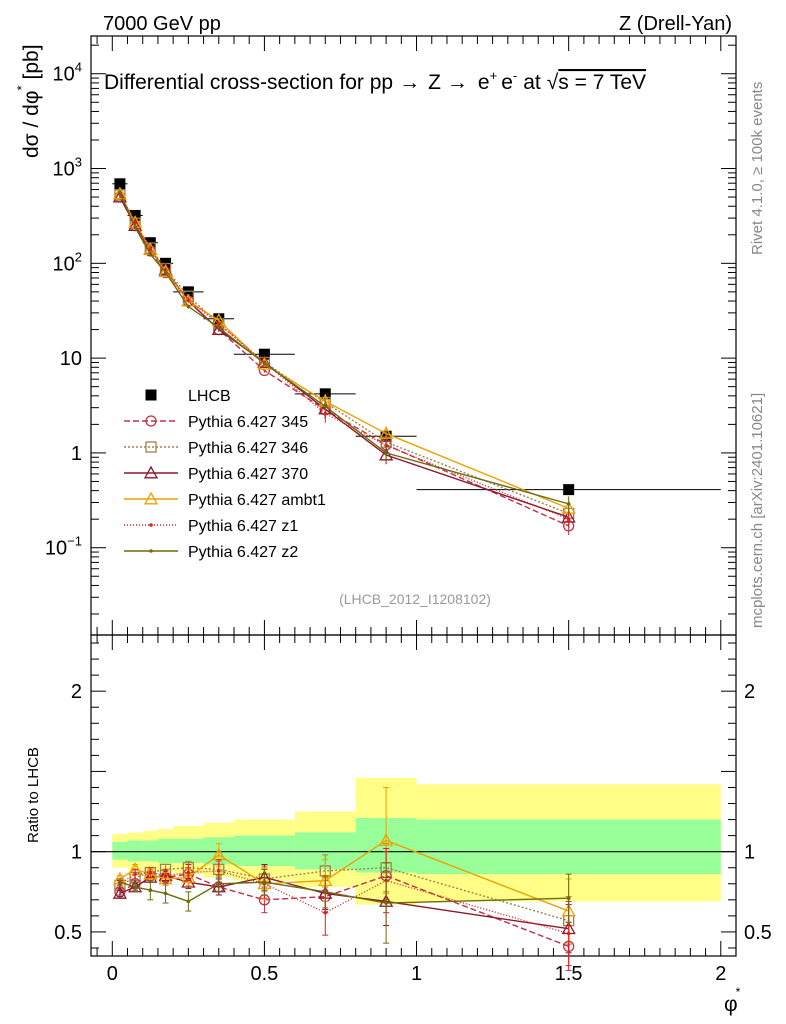 The image size is (786, 1024). What do you see at coordinates (434, 82) in the screenshot?
I see `title-z: Z` at bounding box center [434, 82].